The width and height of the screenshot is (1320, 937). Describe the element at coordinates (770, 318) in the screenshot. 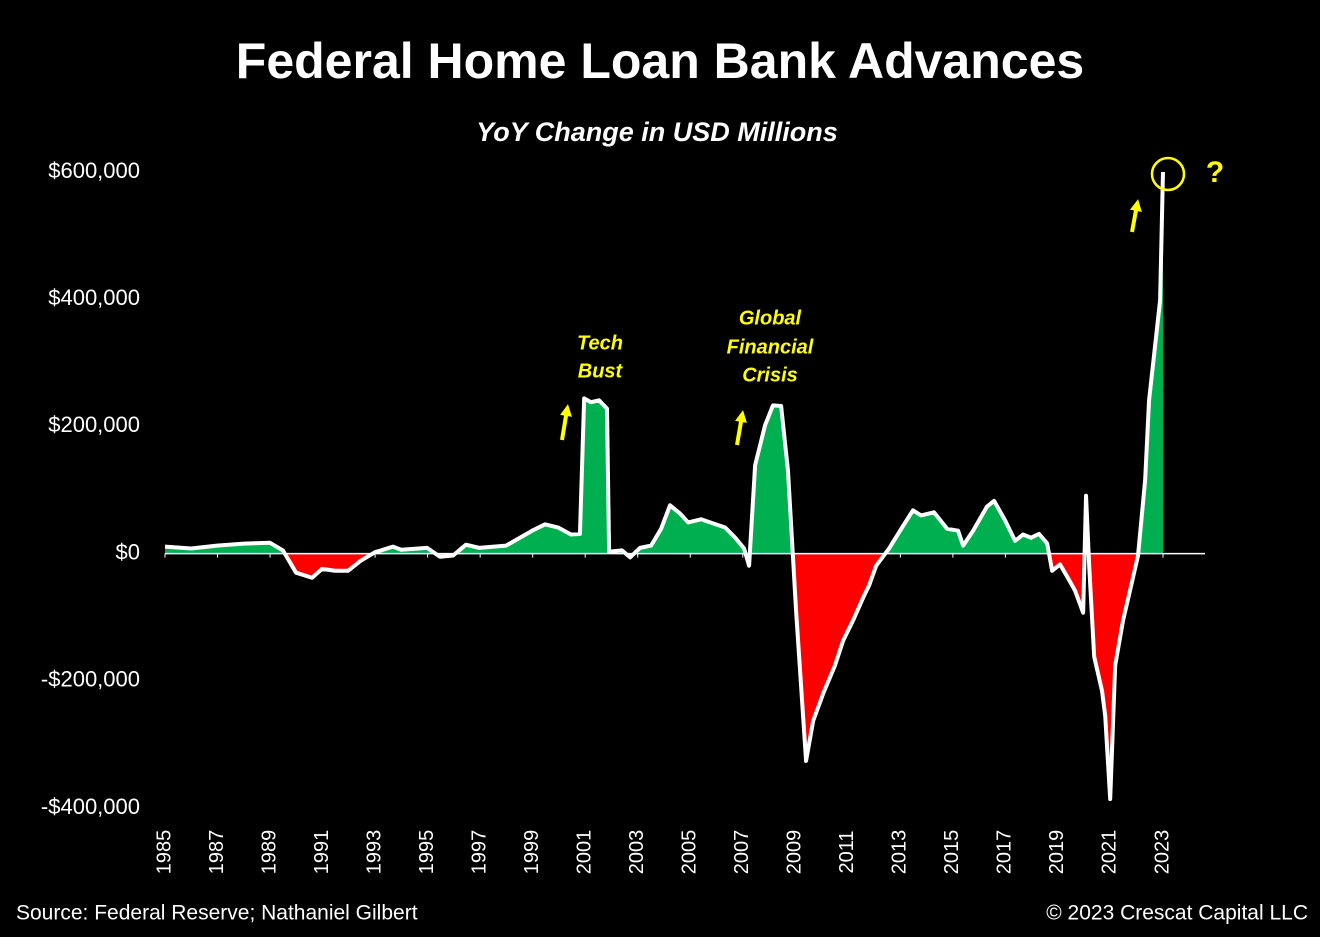

I see `annotation: Global` at that location.